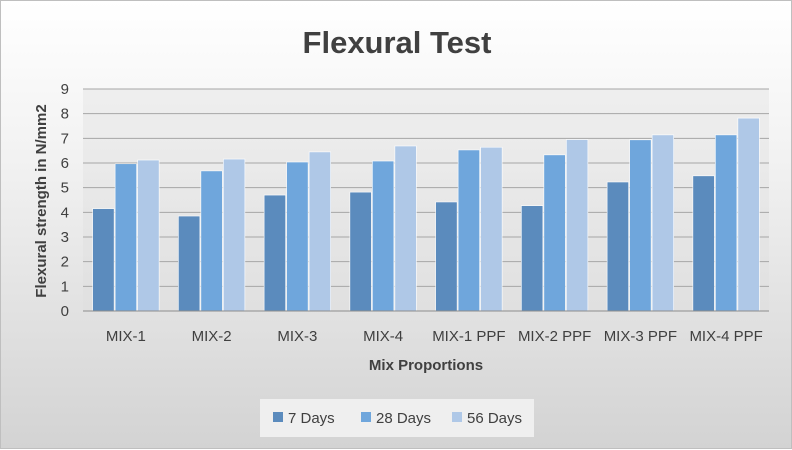 The height and width of the screenshot is (450, 792). What do you see at coordinates (41, 200) in the screenshot?
I see `y-axis-title: Flexural strength in N/mm2` at bounding box center [41, 200].